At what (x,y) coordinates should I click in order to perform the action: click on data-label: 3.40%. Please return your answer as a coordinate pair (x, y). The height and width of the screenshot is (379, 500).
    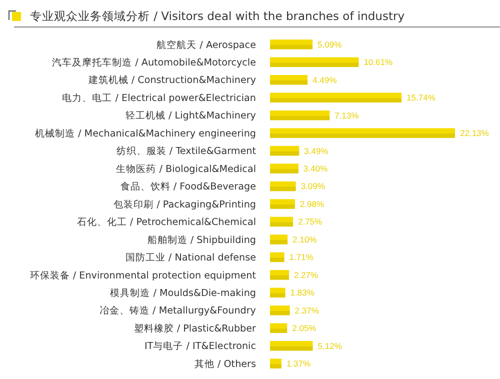
    Looking at the image, I should click on (315, 169).